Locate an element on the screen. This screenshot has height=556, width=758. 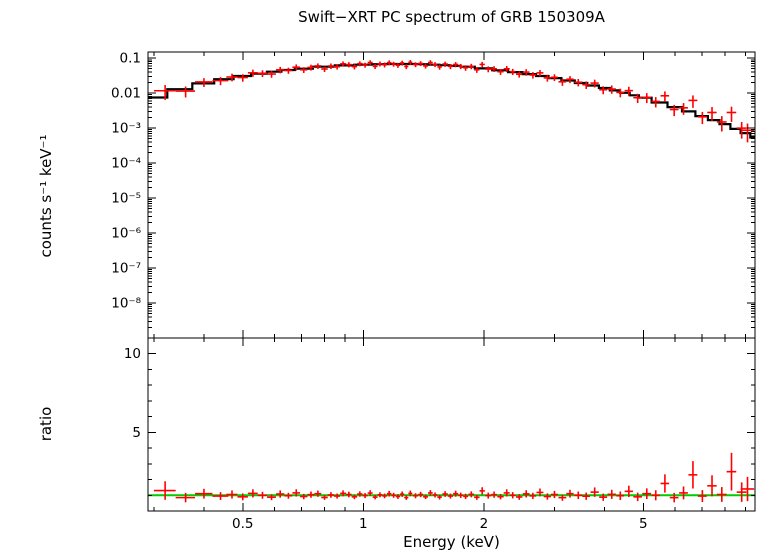
svg-text: 10⁻⁵ is located at coordinates (126, 199).